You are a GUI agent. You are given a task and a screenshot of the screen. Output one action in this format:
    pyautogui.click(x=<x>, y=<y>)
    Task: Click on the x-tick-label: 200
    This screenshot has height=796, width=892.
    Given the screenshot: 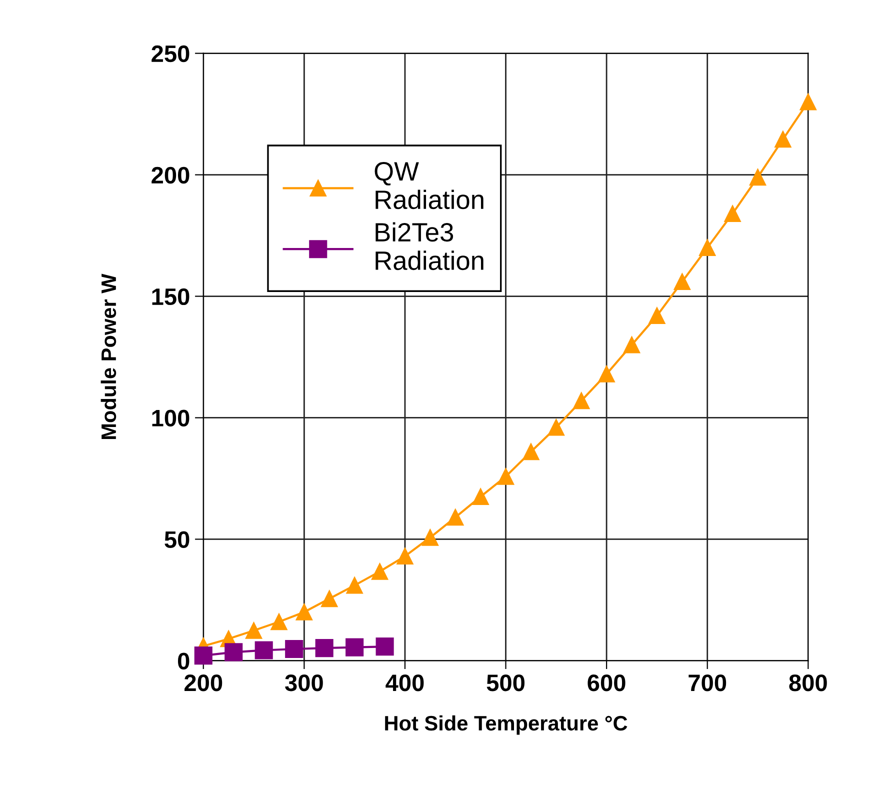 What is the action you would take?
    pyautogui.click(x=203, y=683)
    